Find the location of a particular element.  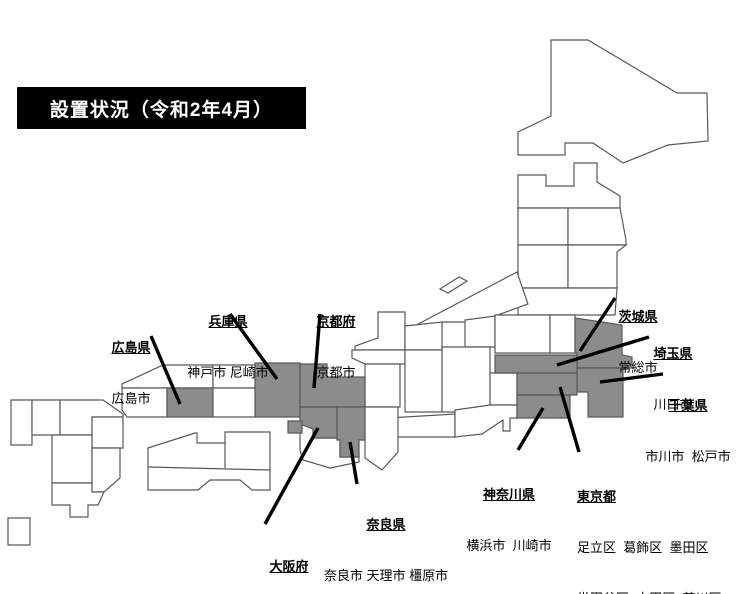

pref-yamanashi is located at coordinates (503, 389).